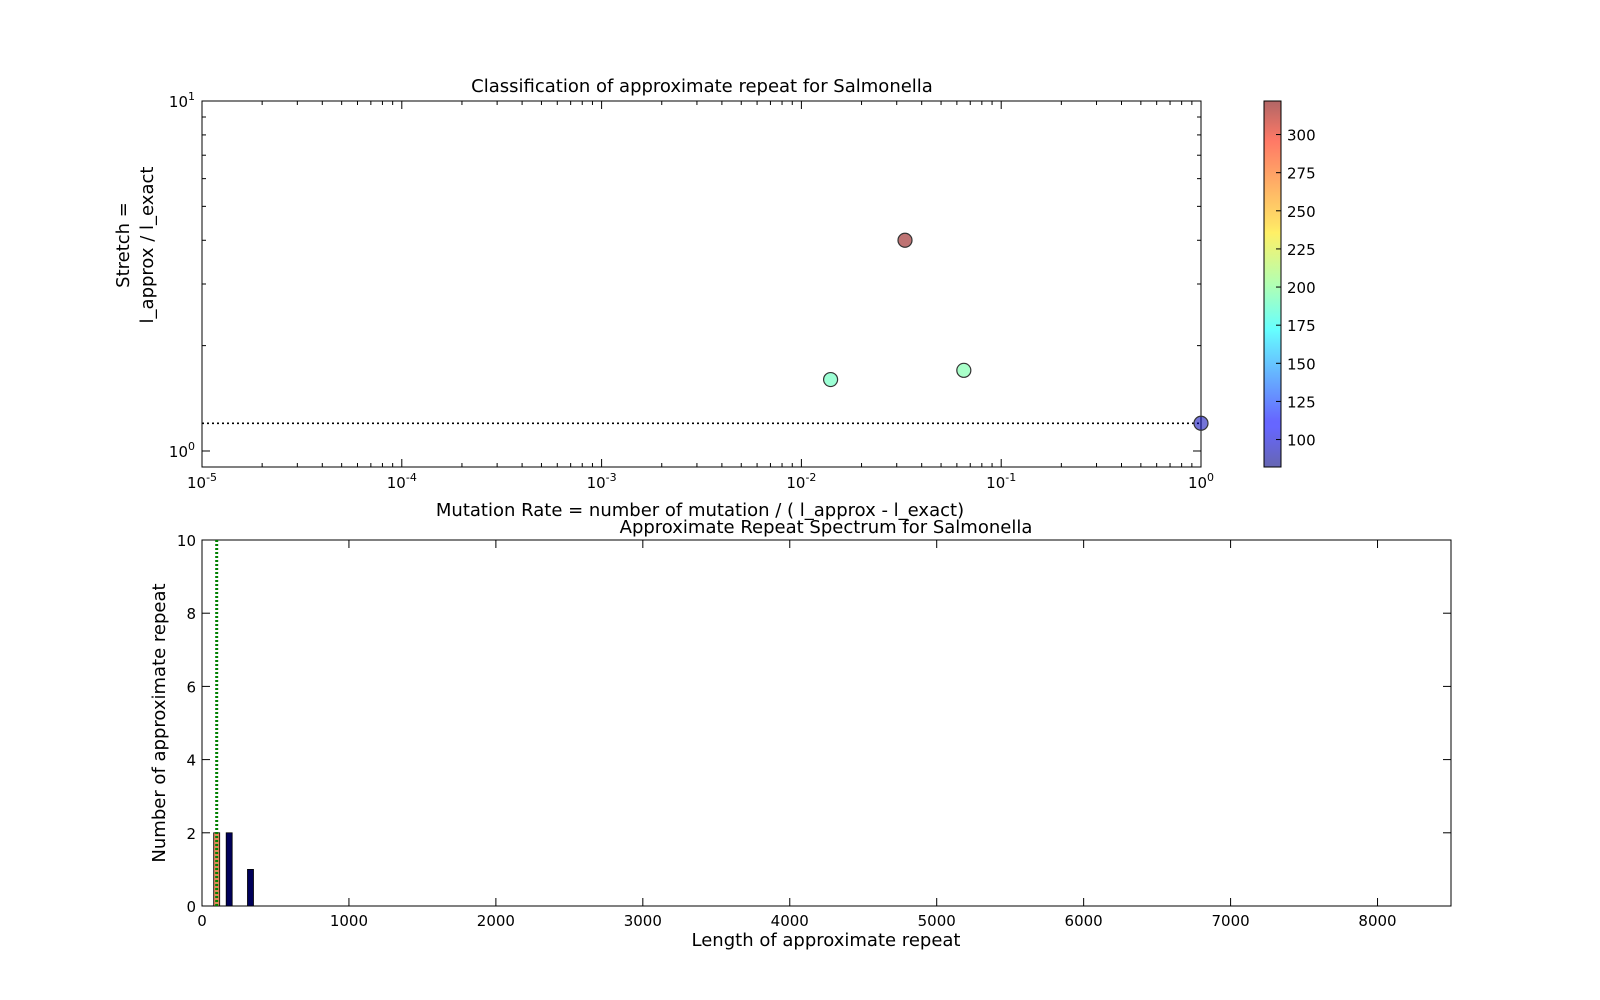 The height and width of the screenshot is (1000, 1600). What do you see at coordinates (402, 481) in the screenshot?
I see `scatter-x-tick-label: 10⁻⁴` at bounding box center [402, 481].